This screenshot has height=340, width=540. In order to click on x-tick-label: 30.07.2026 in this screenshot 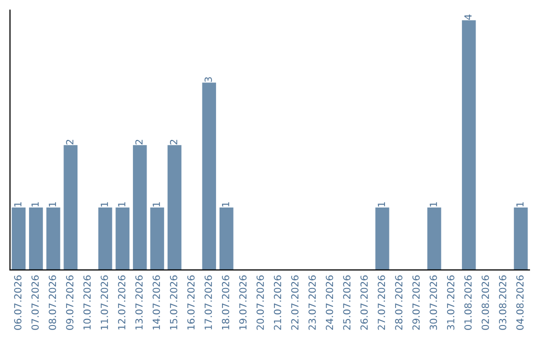, I will do `click(434, 302)`.